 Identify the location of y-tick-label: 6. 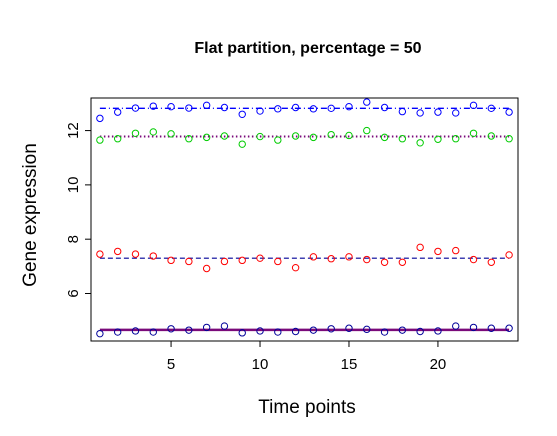
(73, 293).